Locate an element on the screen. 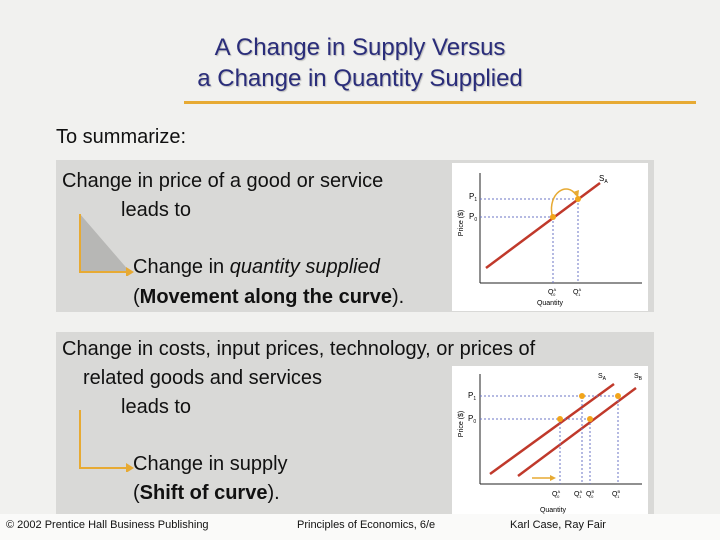 This screenshot has width=720, height=540. box2-line-2: related goods and services is located at coordinates (203, 378).